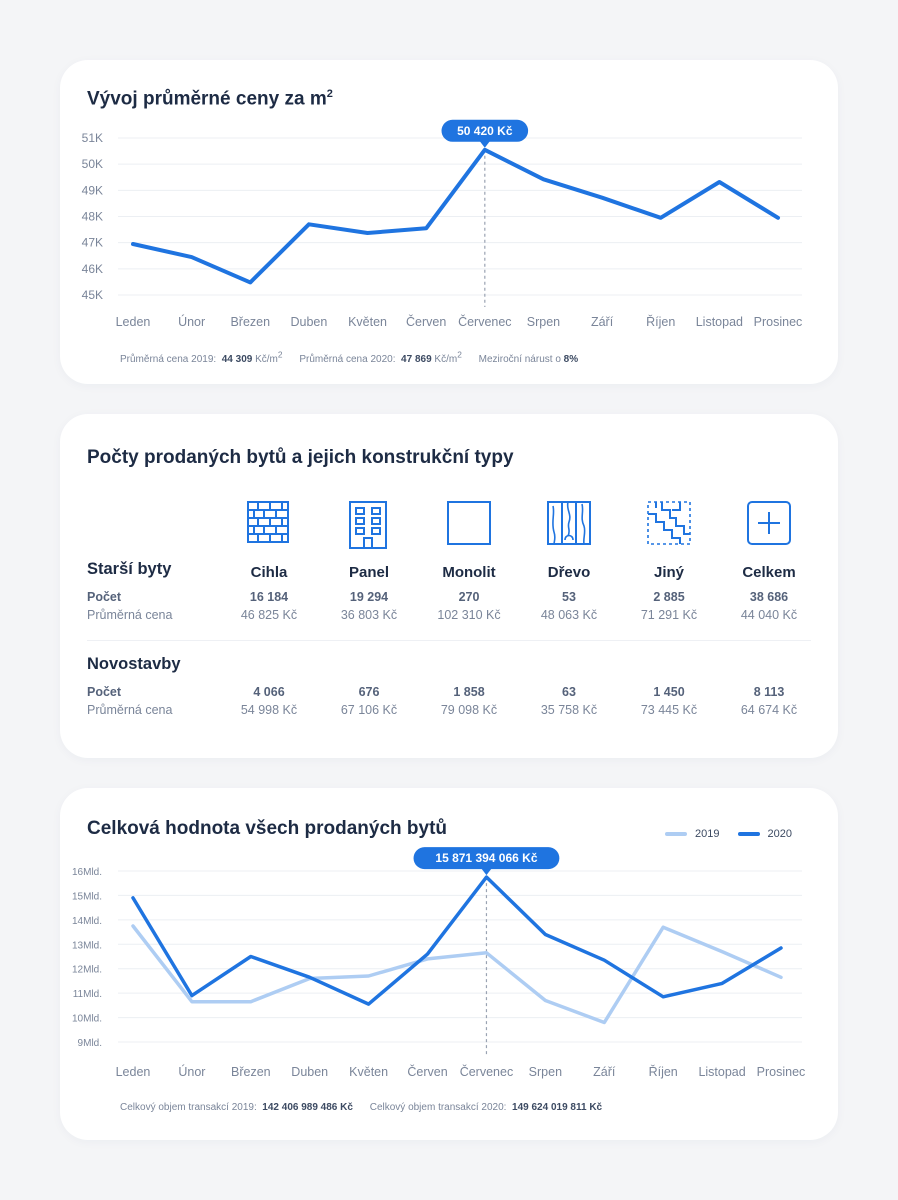  Describe the element at coordinates (427, 1071) in the screenshot. I see `total-chart-x-tick-label: Červen` at that location.